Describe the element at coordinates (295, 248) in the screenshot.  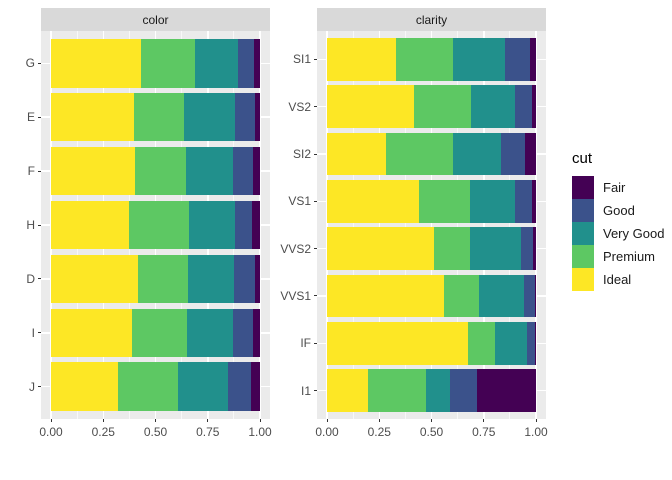
I see `y-axis-label: VVS2` at that location.